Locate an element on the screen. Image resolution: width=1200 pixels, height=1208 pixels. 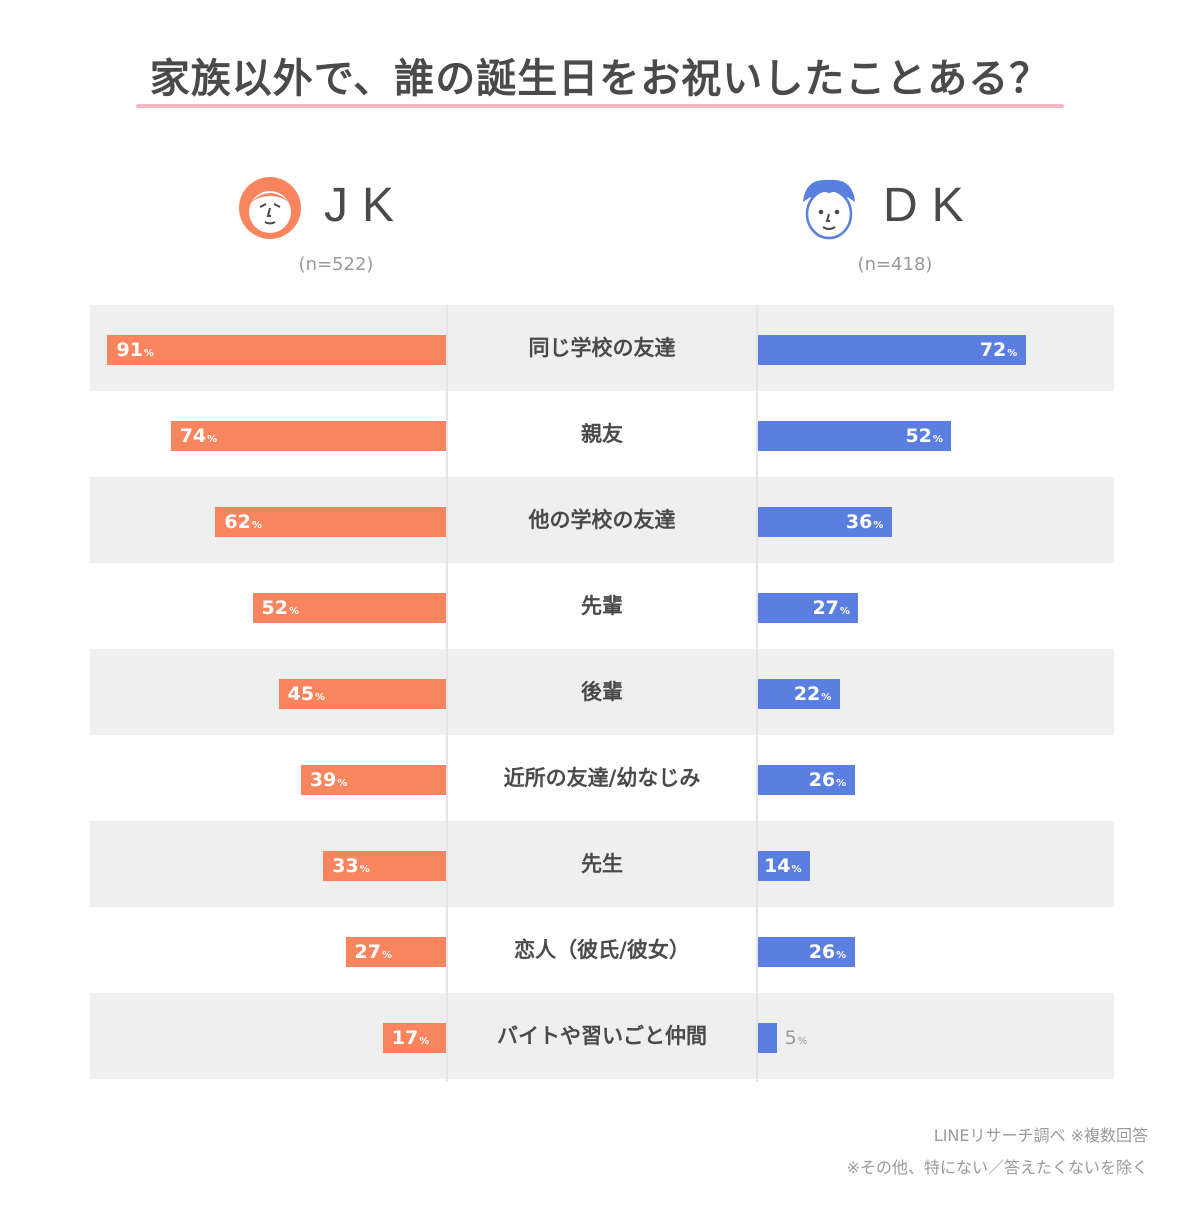
category-label: 後輩 is located at coordinates (602, 692).